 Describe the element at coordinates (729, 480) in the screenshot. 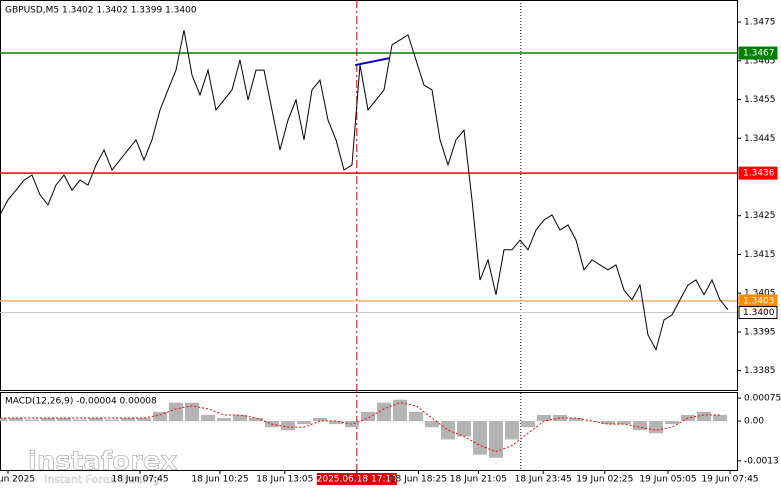

I see `x-tick-label: 19 Jun 07:45` at that location.